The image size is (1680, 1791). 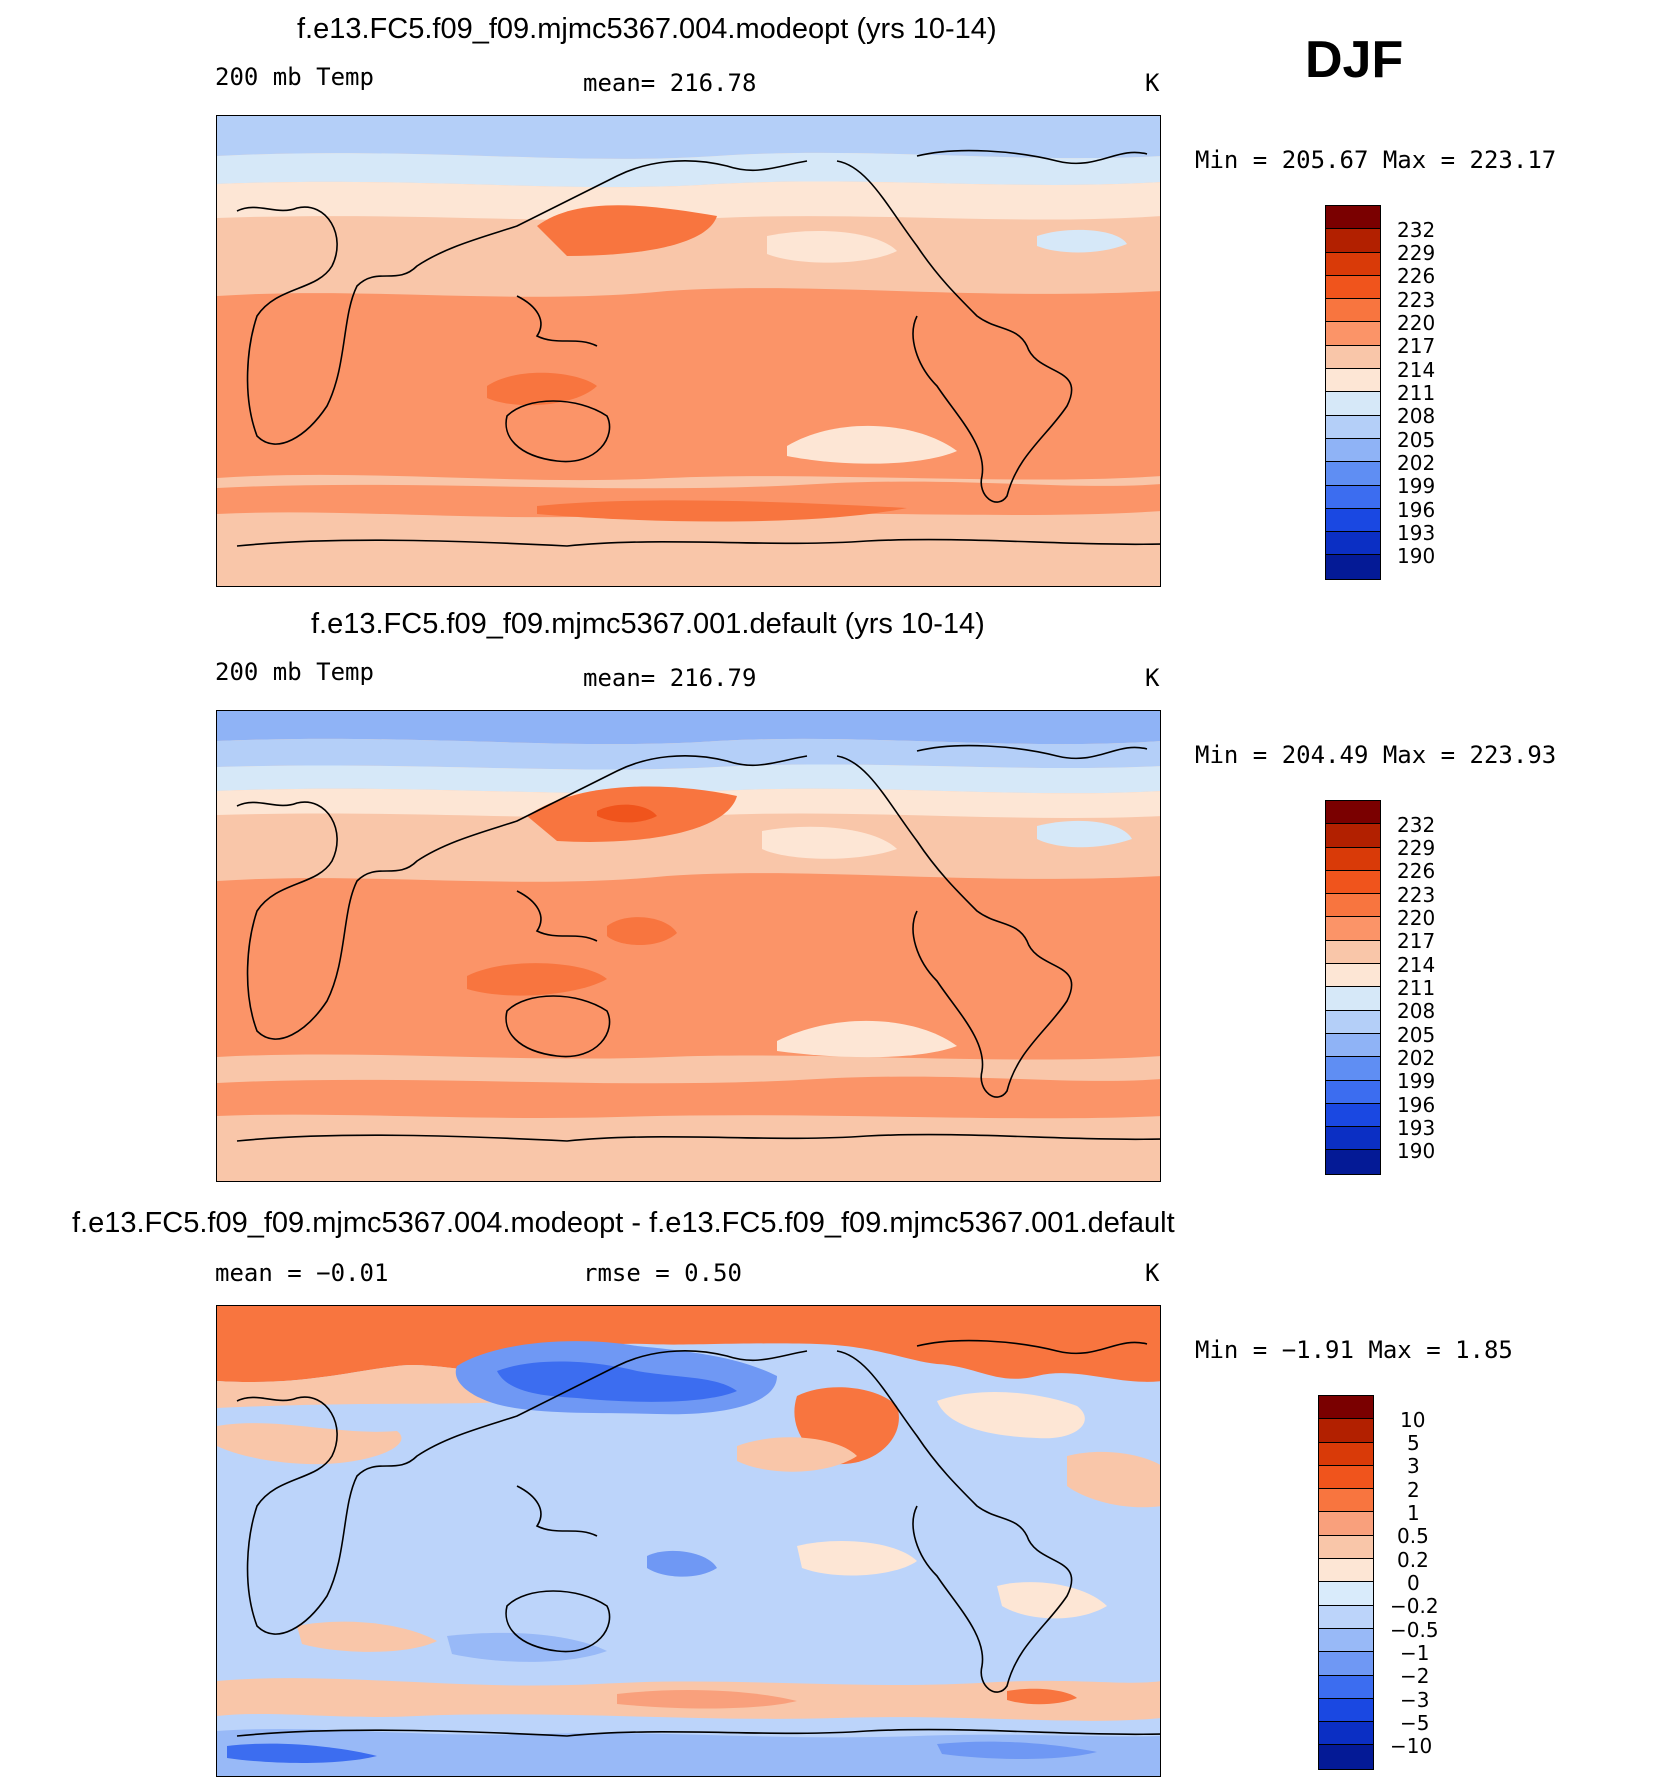 What do you see at coordinates (1354, 60) in the screenshot?
I see `season-label: DJF` at bounding box center [1354, 60].